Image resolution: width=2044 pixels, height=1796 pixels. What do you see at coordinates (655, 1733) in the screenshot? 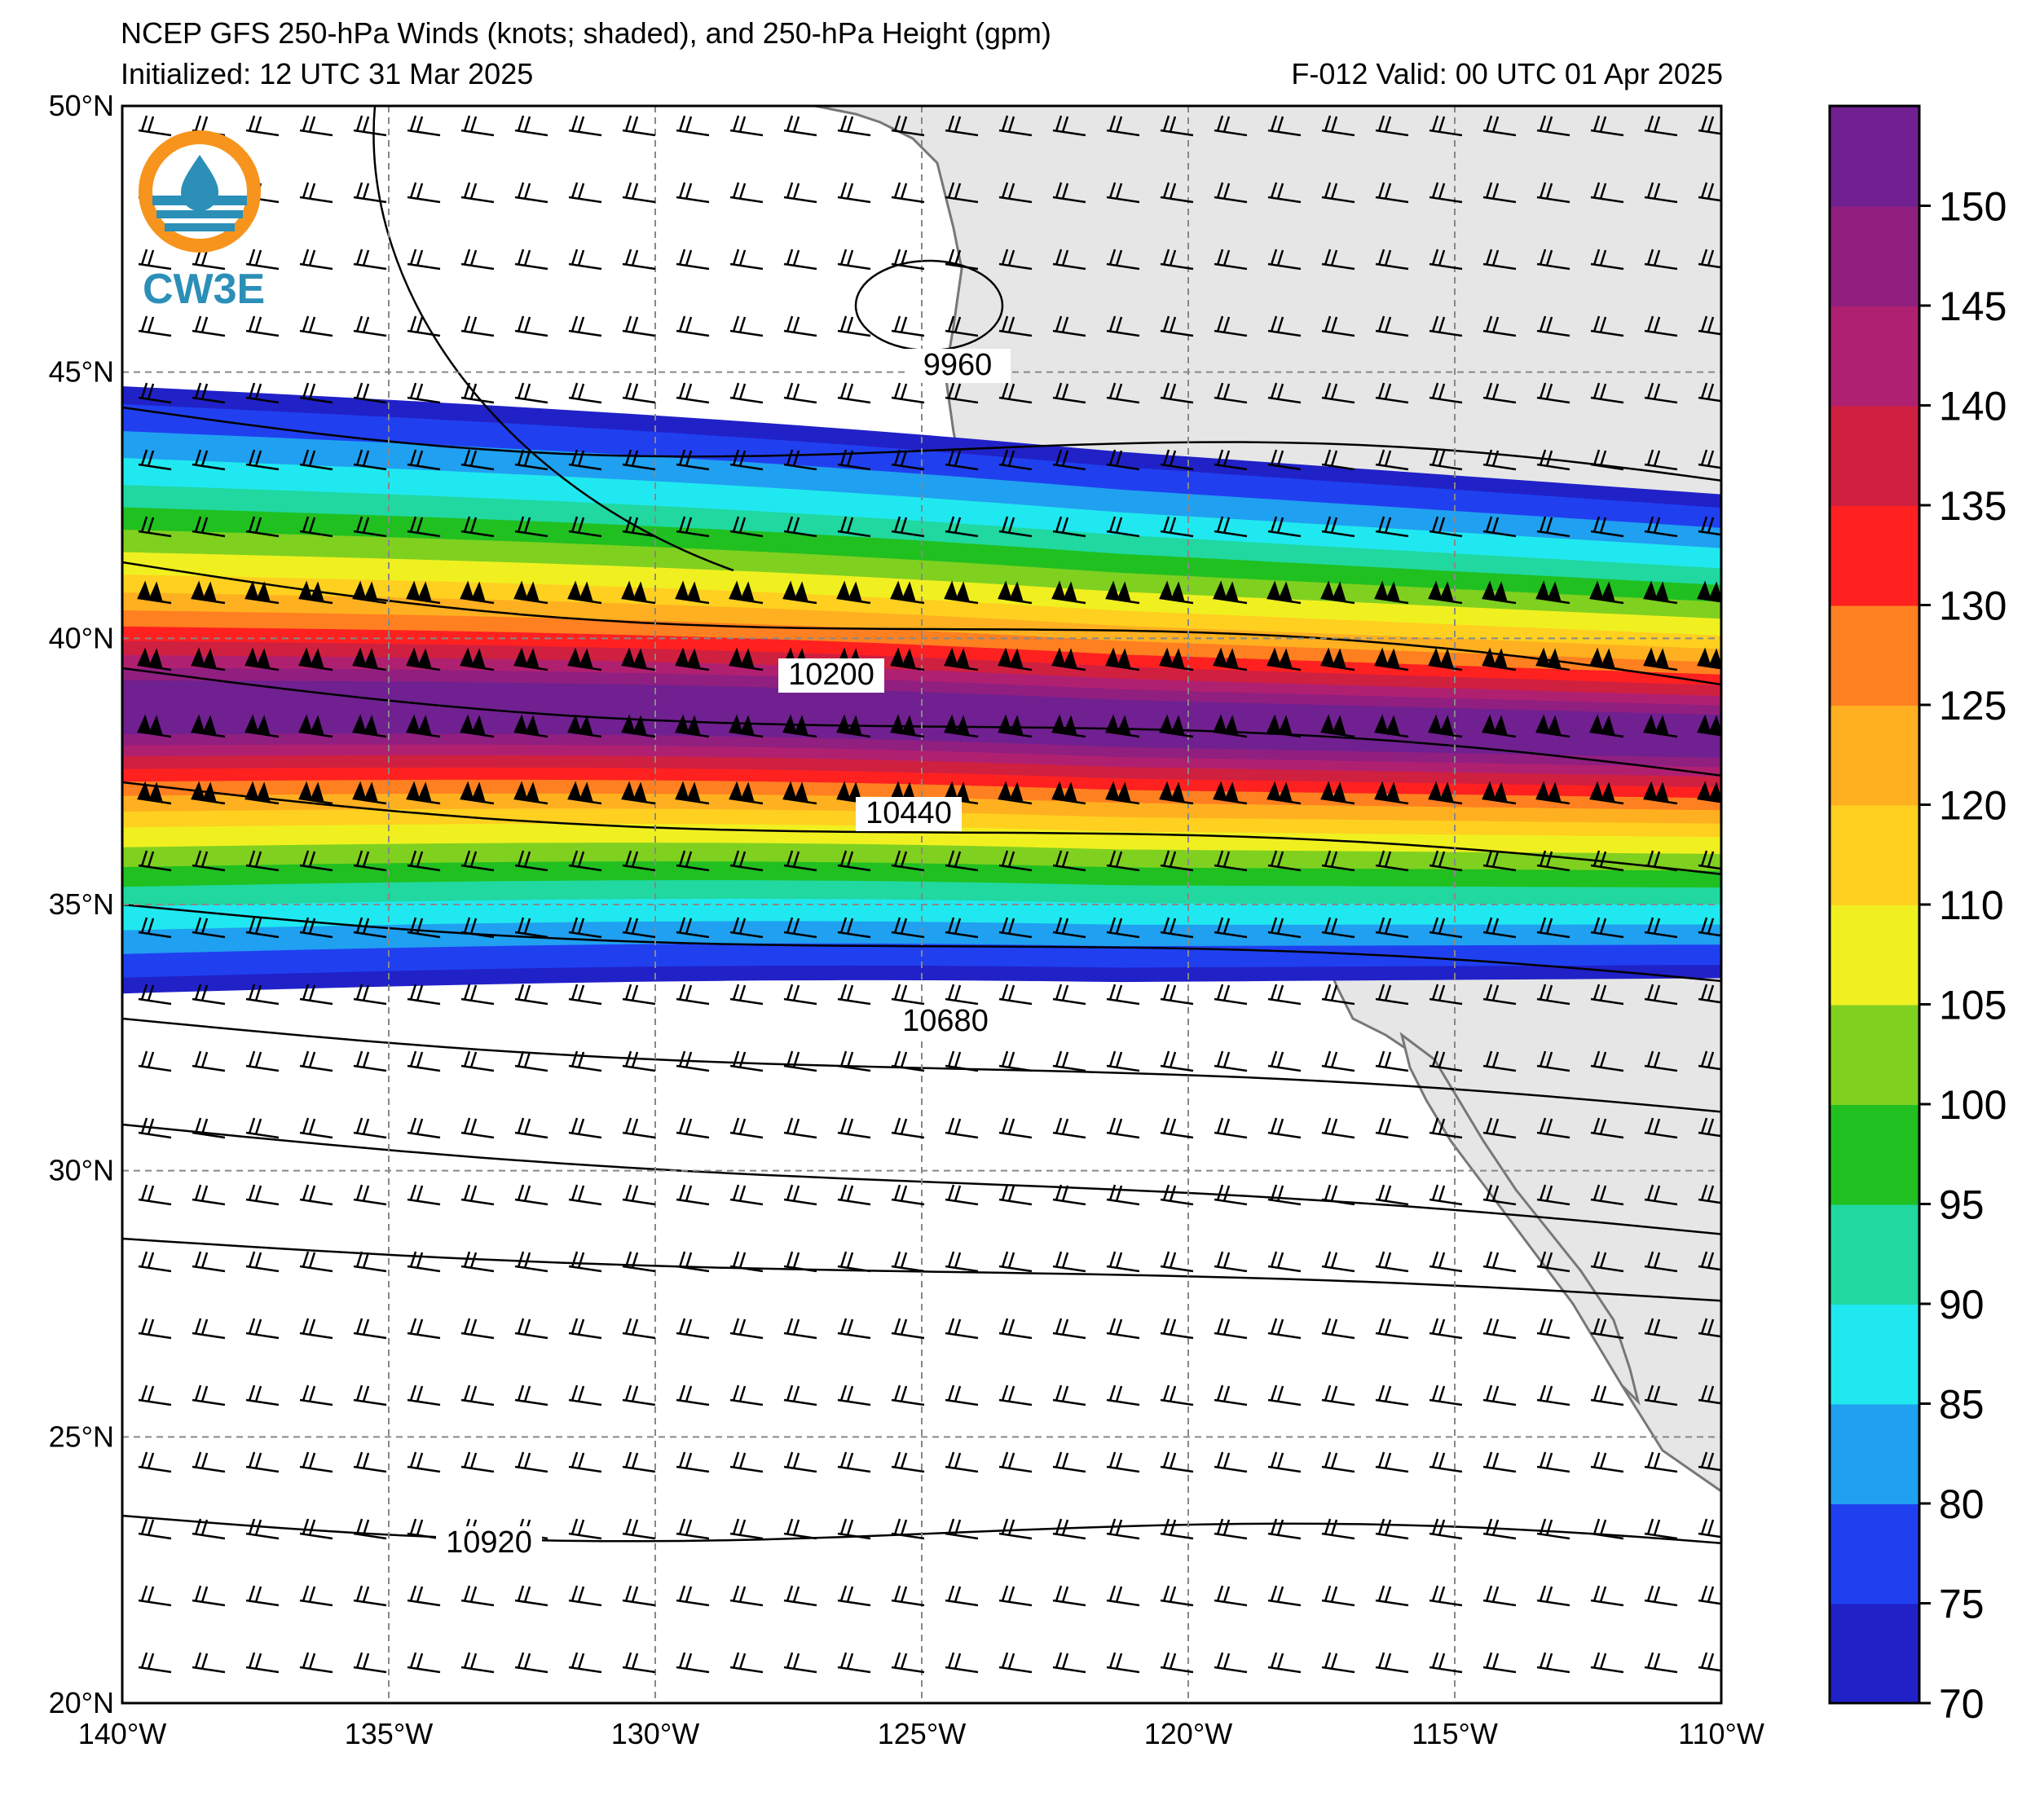
I see `lon-label: 130°W` at bounding box center [655, 1733].